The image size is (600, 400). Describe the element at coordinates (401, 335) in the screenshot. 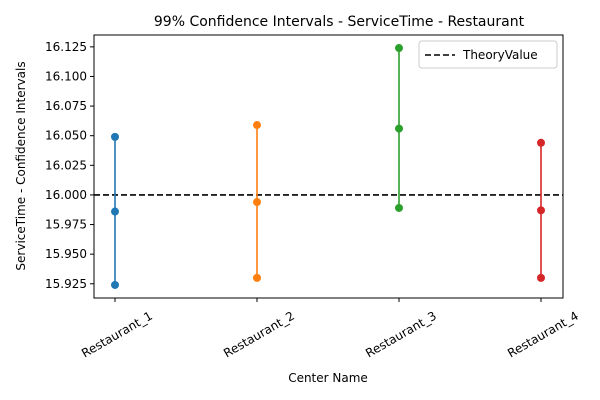

I see `x-tick-label: Restaurant_3` at that location.